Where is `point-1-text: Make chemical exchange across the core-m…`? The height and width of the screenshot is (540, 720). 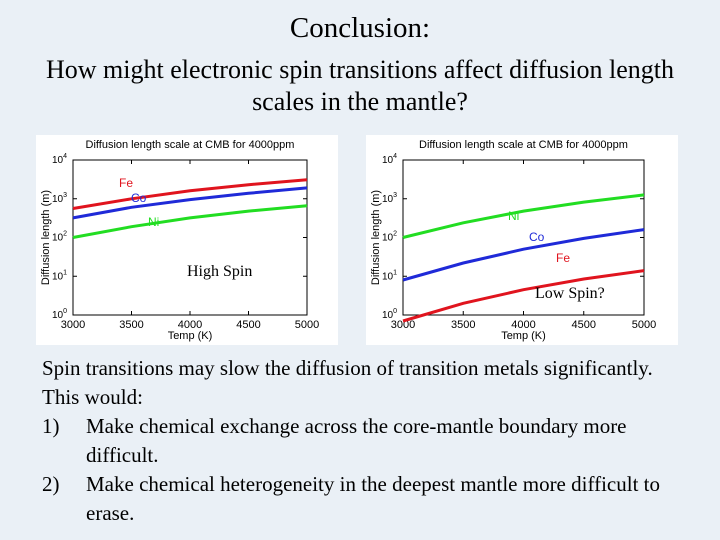 point-1-text: Make chemical exchange across the core-m… is located at coordinates (356, 440).